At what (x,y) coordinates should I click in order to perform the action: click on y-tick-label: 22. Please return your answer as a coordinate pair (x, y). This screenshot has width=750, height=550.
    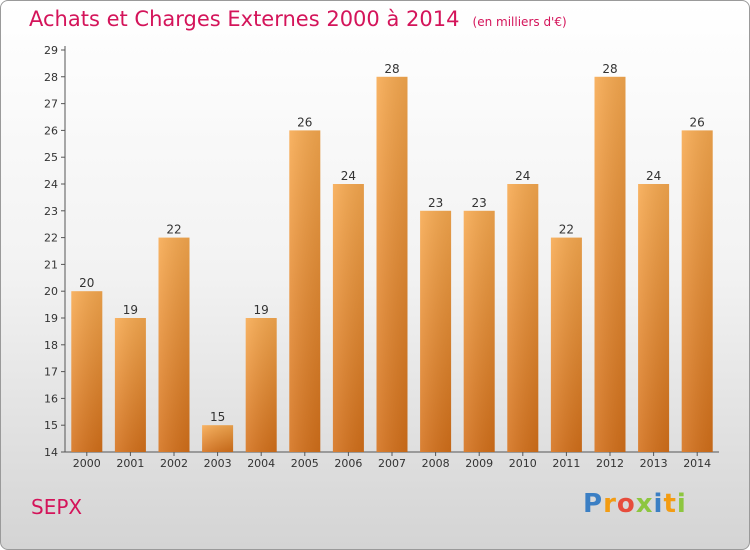
    Looking at the image, I should click on (51, 238).